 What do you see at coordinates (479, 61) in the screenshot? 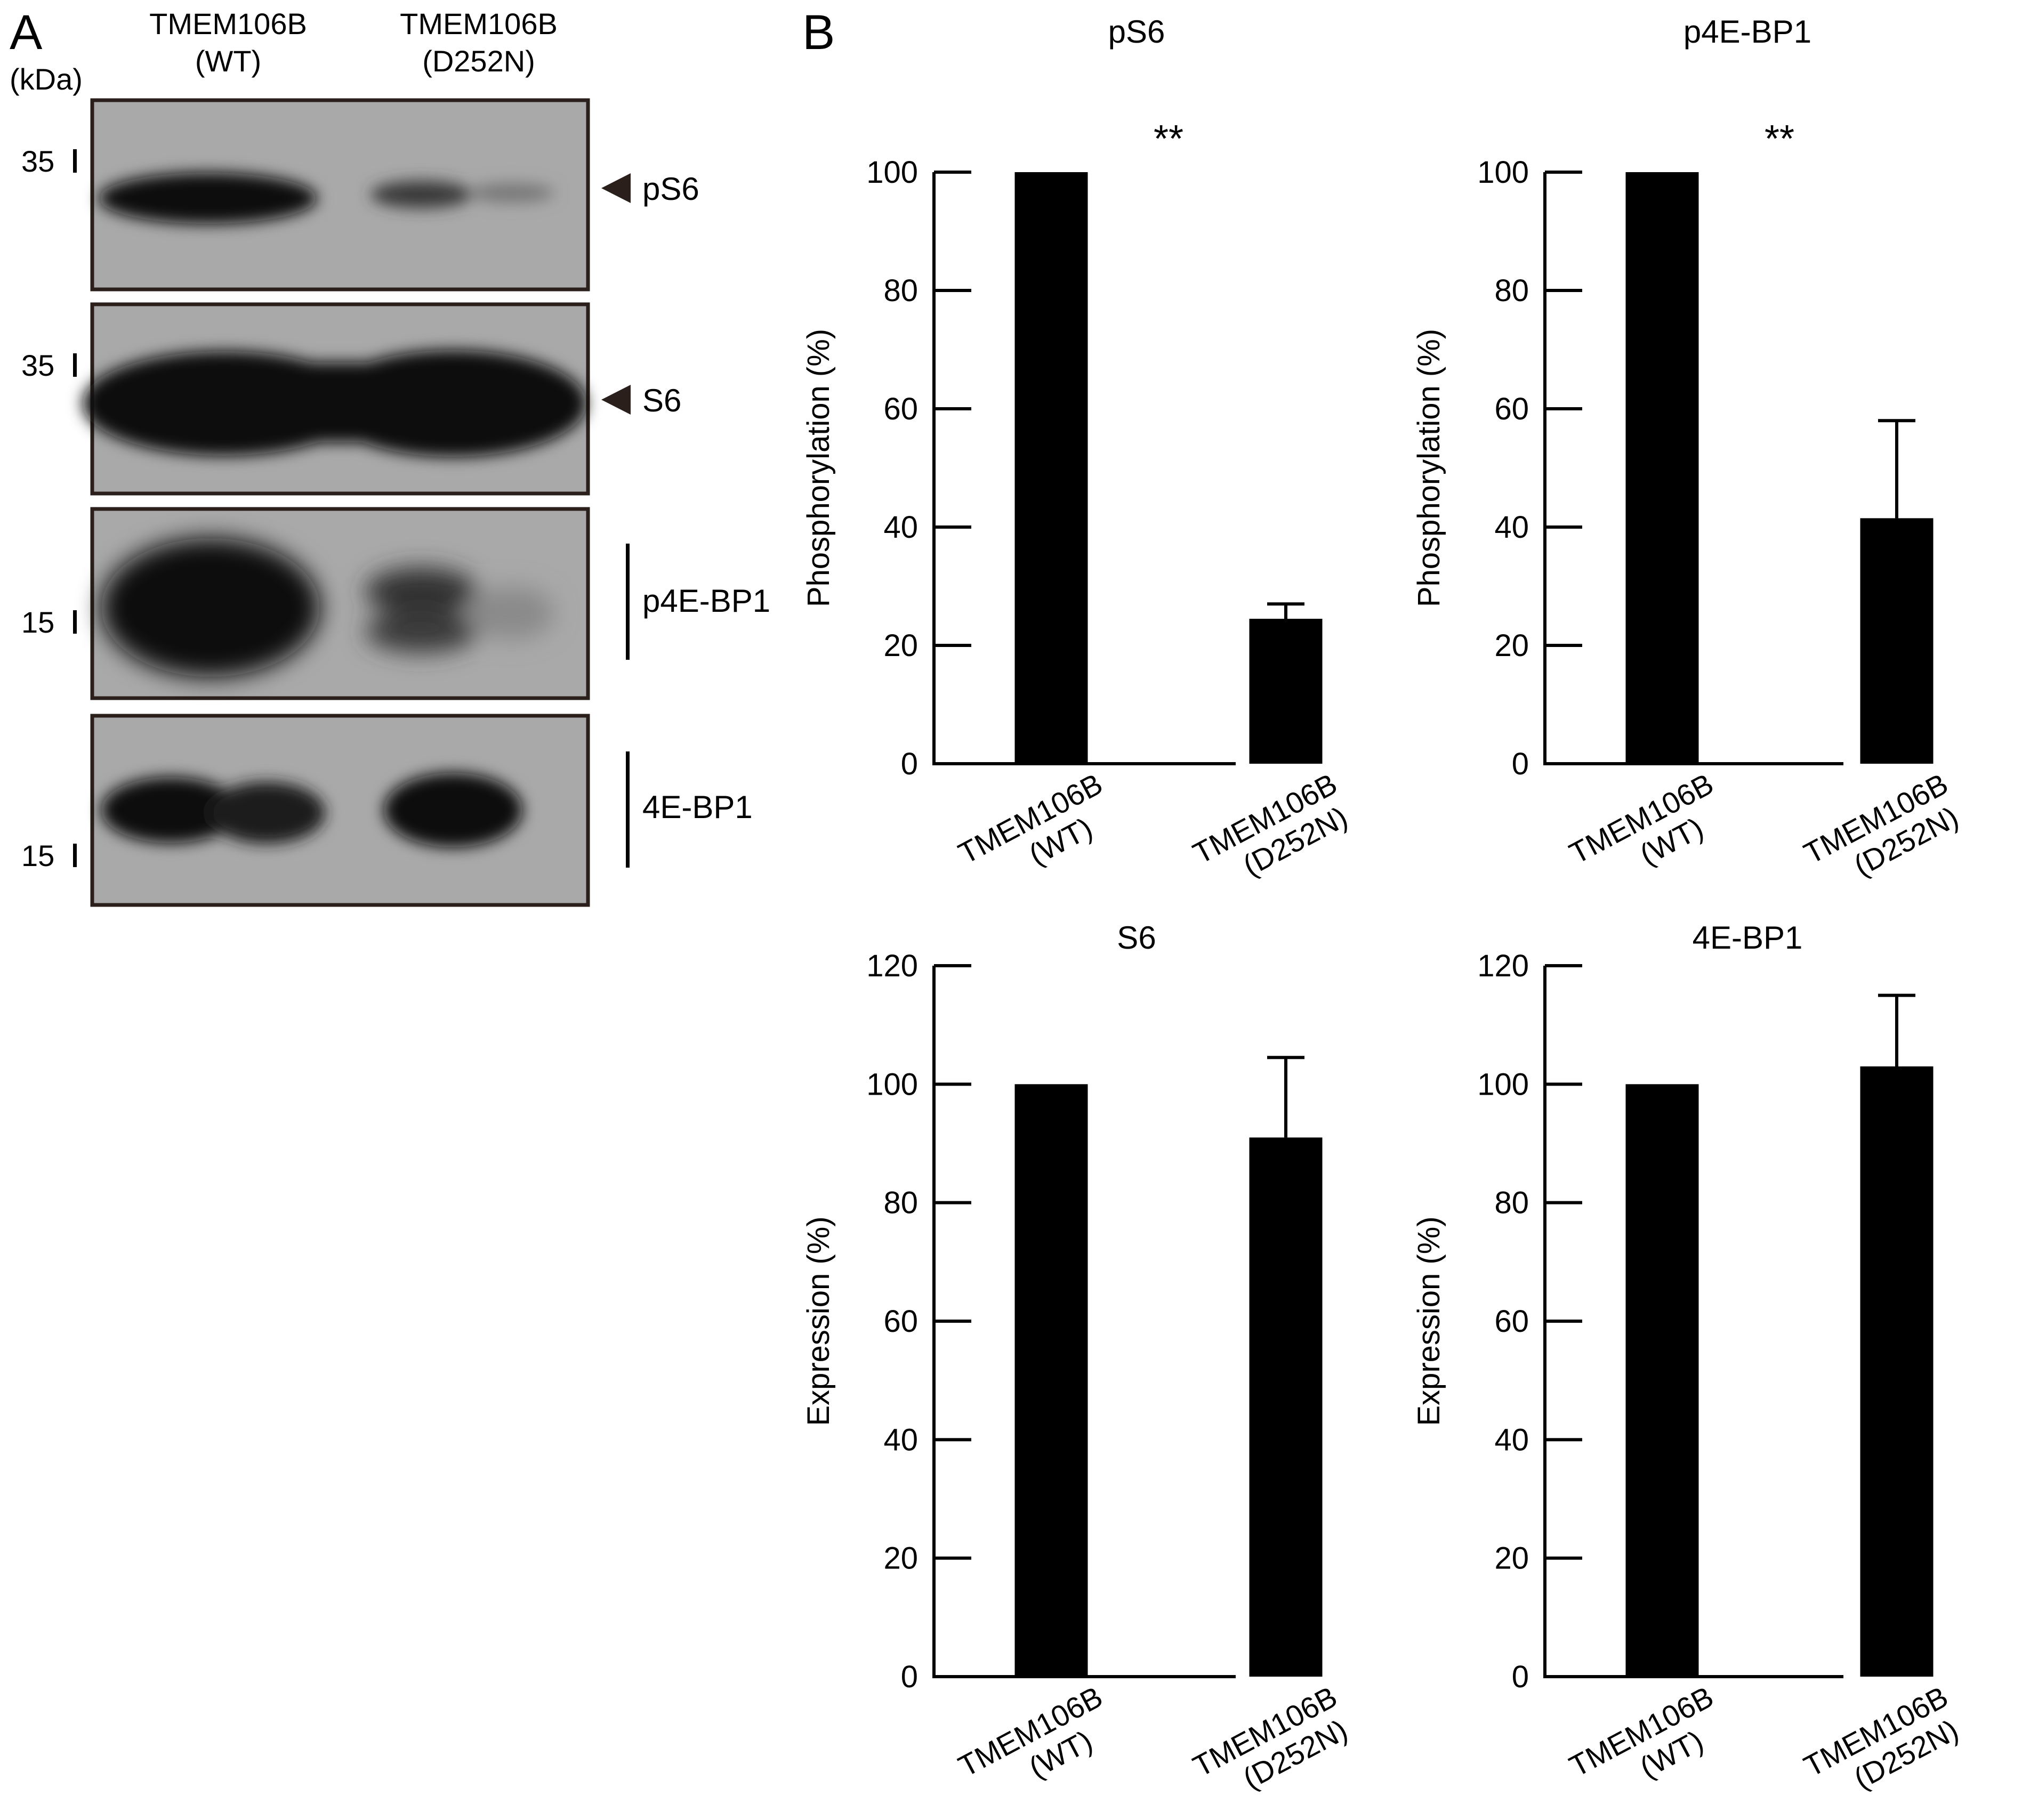
I see `lane-2-label-line2: (D252N)` at bounding box center [479, 61].